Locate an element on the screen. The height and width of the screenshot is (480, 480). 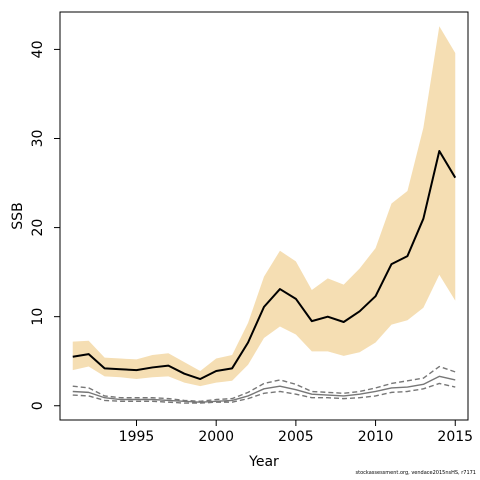
y-tick-label: 0 is located at coordinates (38, 405).